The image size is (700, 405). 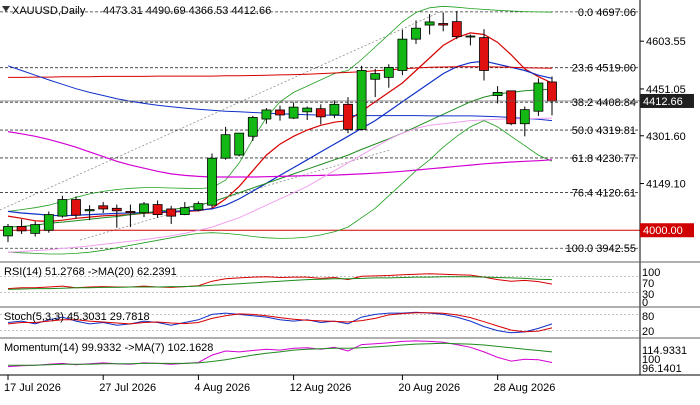 I want to click on rsi-tick-label-2: 30, so click(x=648, y=295).